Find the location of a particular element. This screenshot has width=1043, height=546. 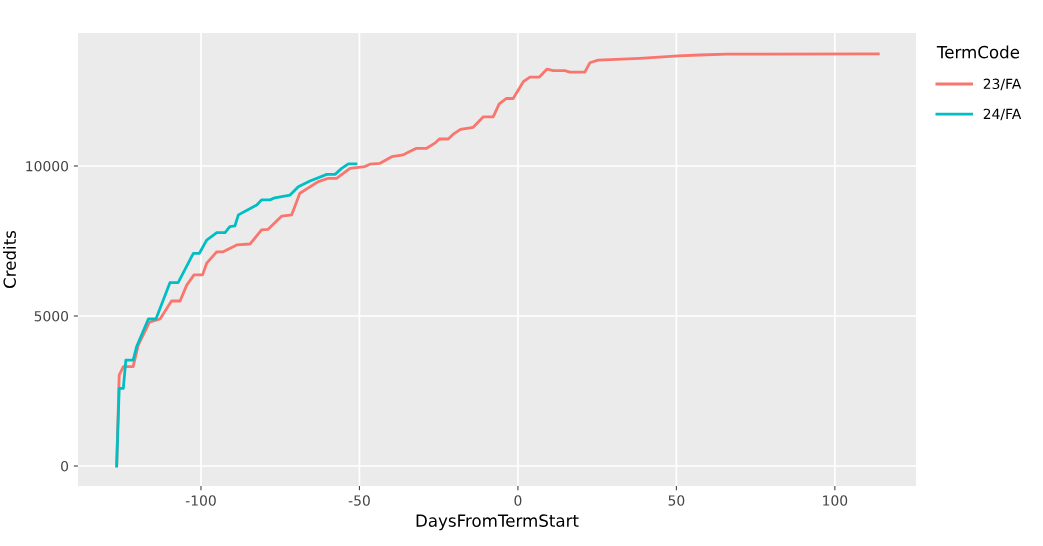

x-tick-label: 50 is located at coordinates (676, 500).